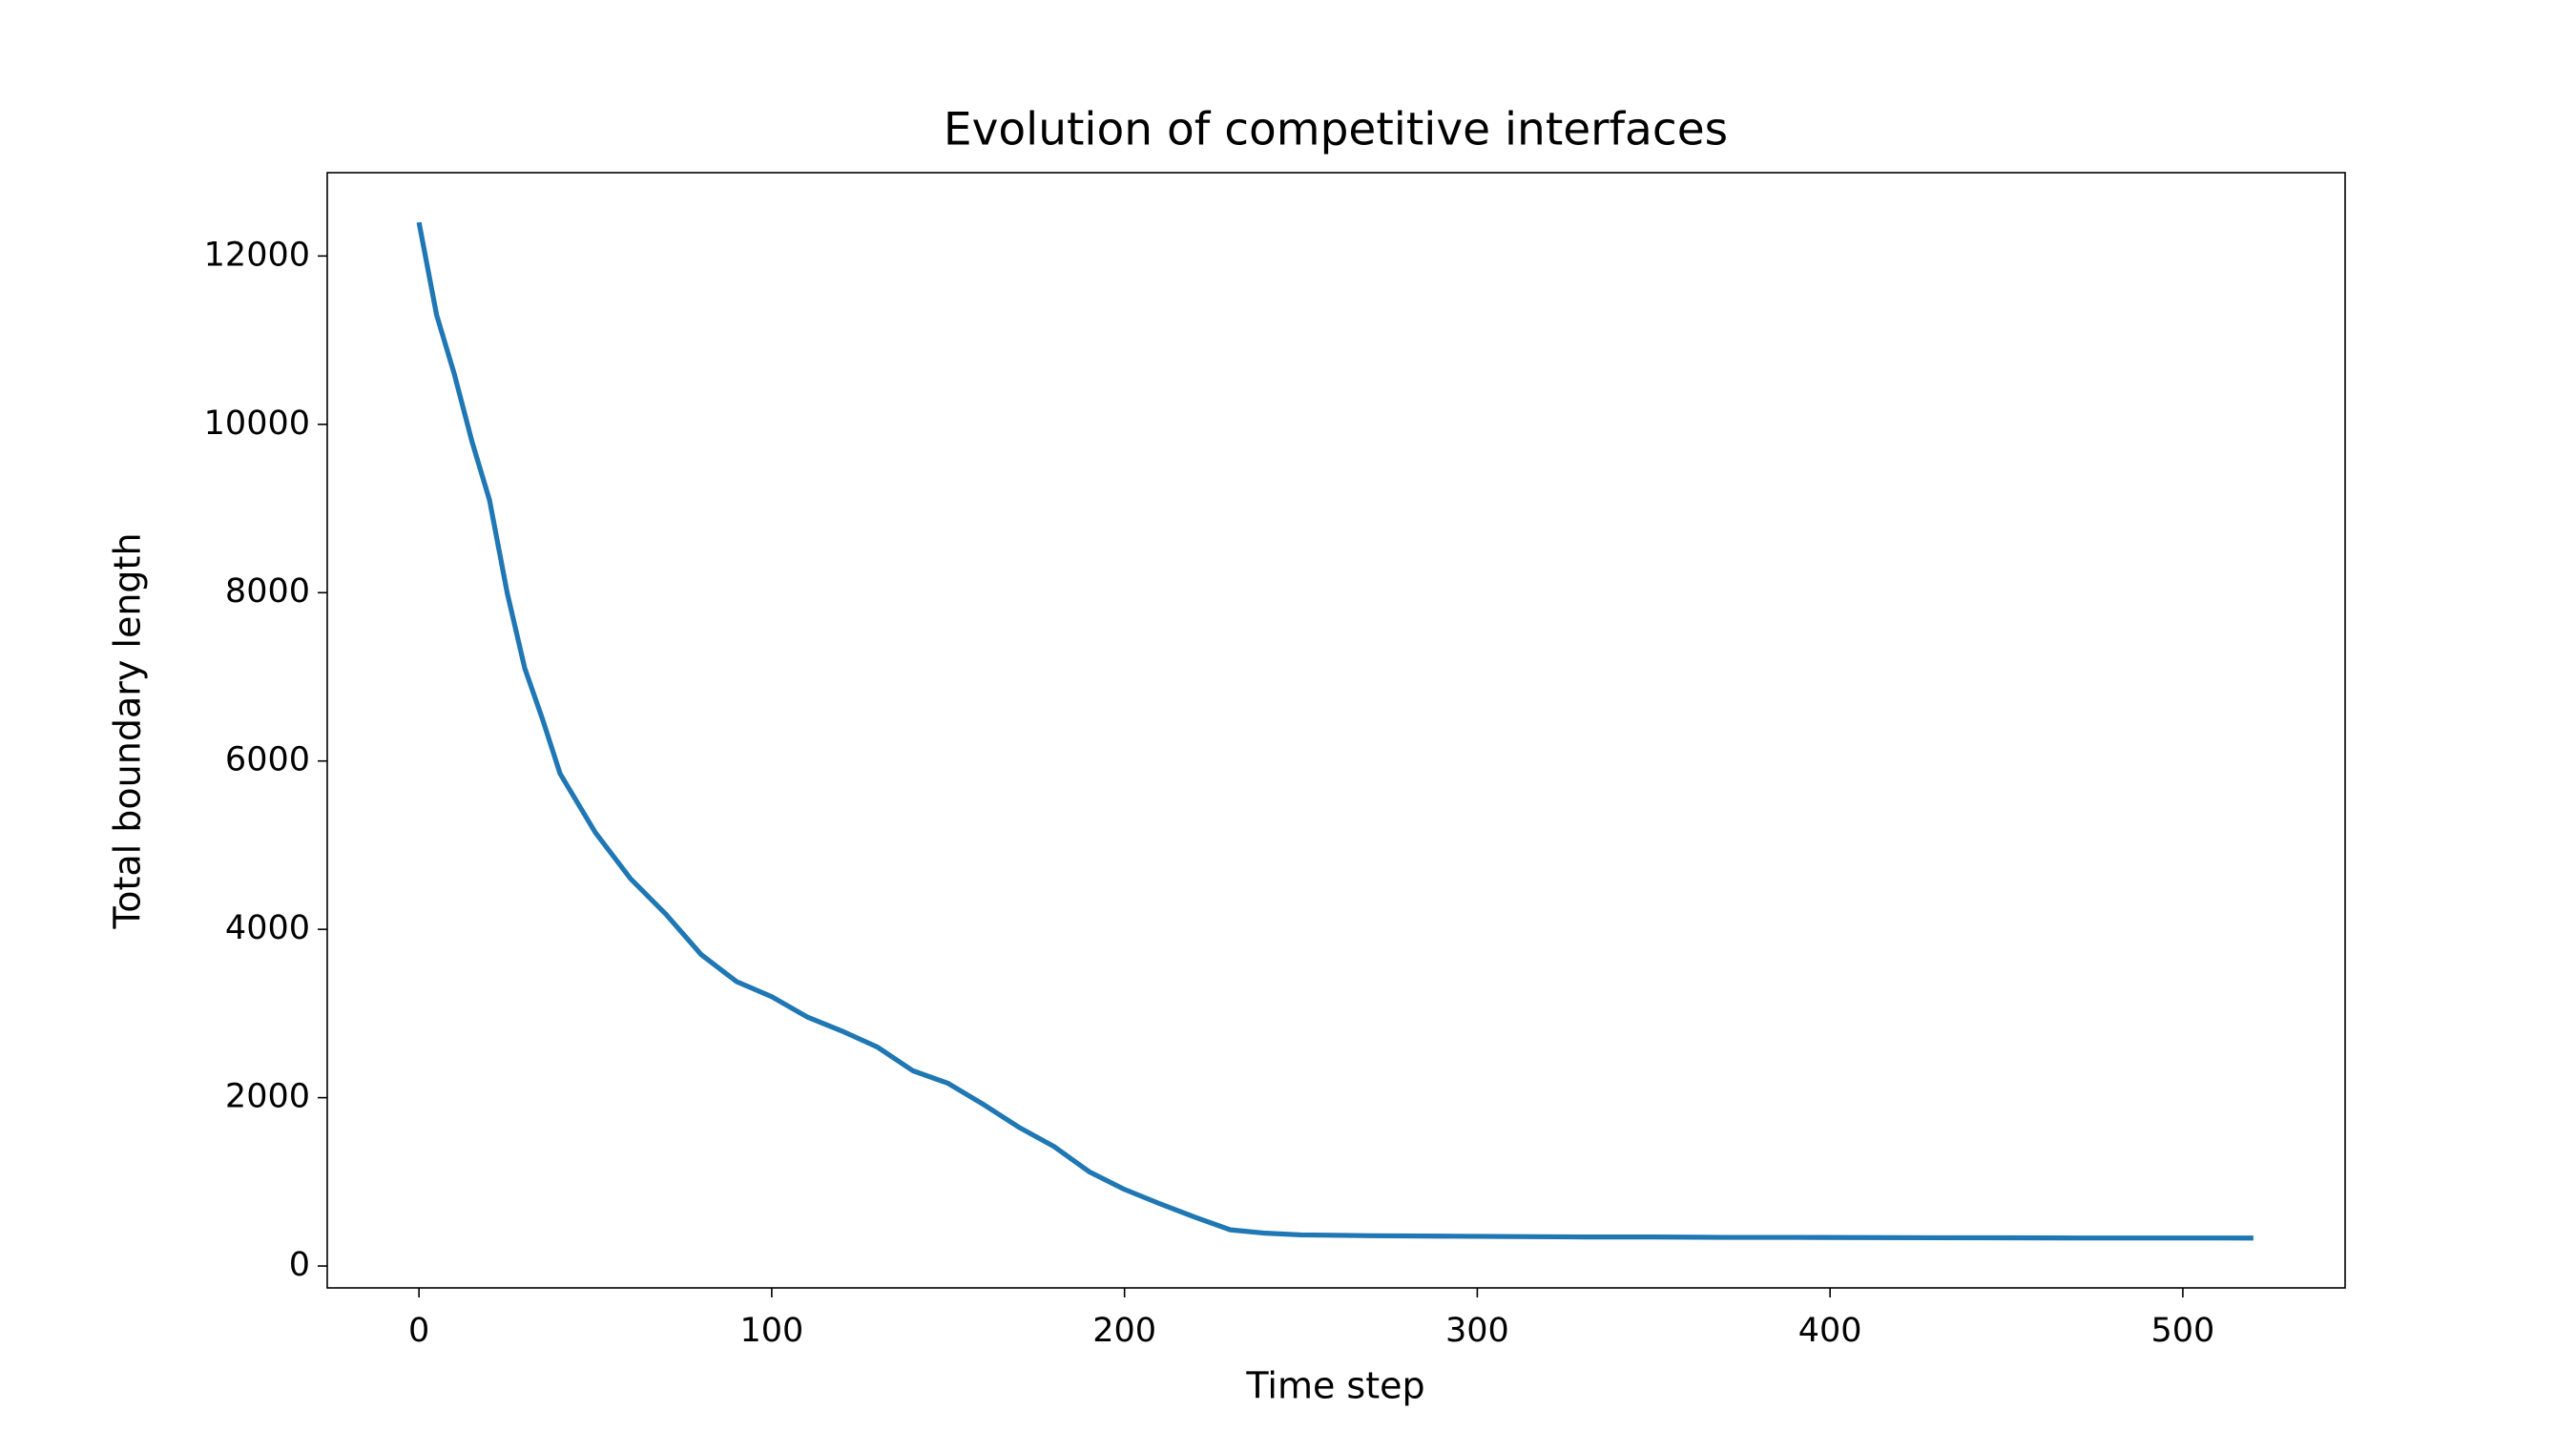  Describe the element at coordinates (267, 928) in the screenshot. I see `y-tick-label: 4000` at that location.